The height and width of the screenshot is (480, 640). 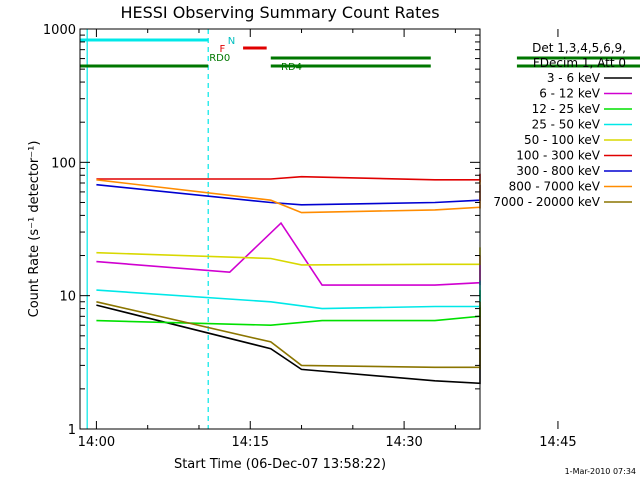 I want to click on legend-entry-label: 100 - 300 keV, so click(x=558, y=156).